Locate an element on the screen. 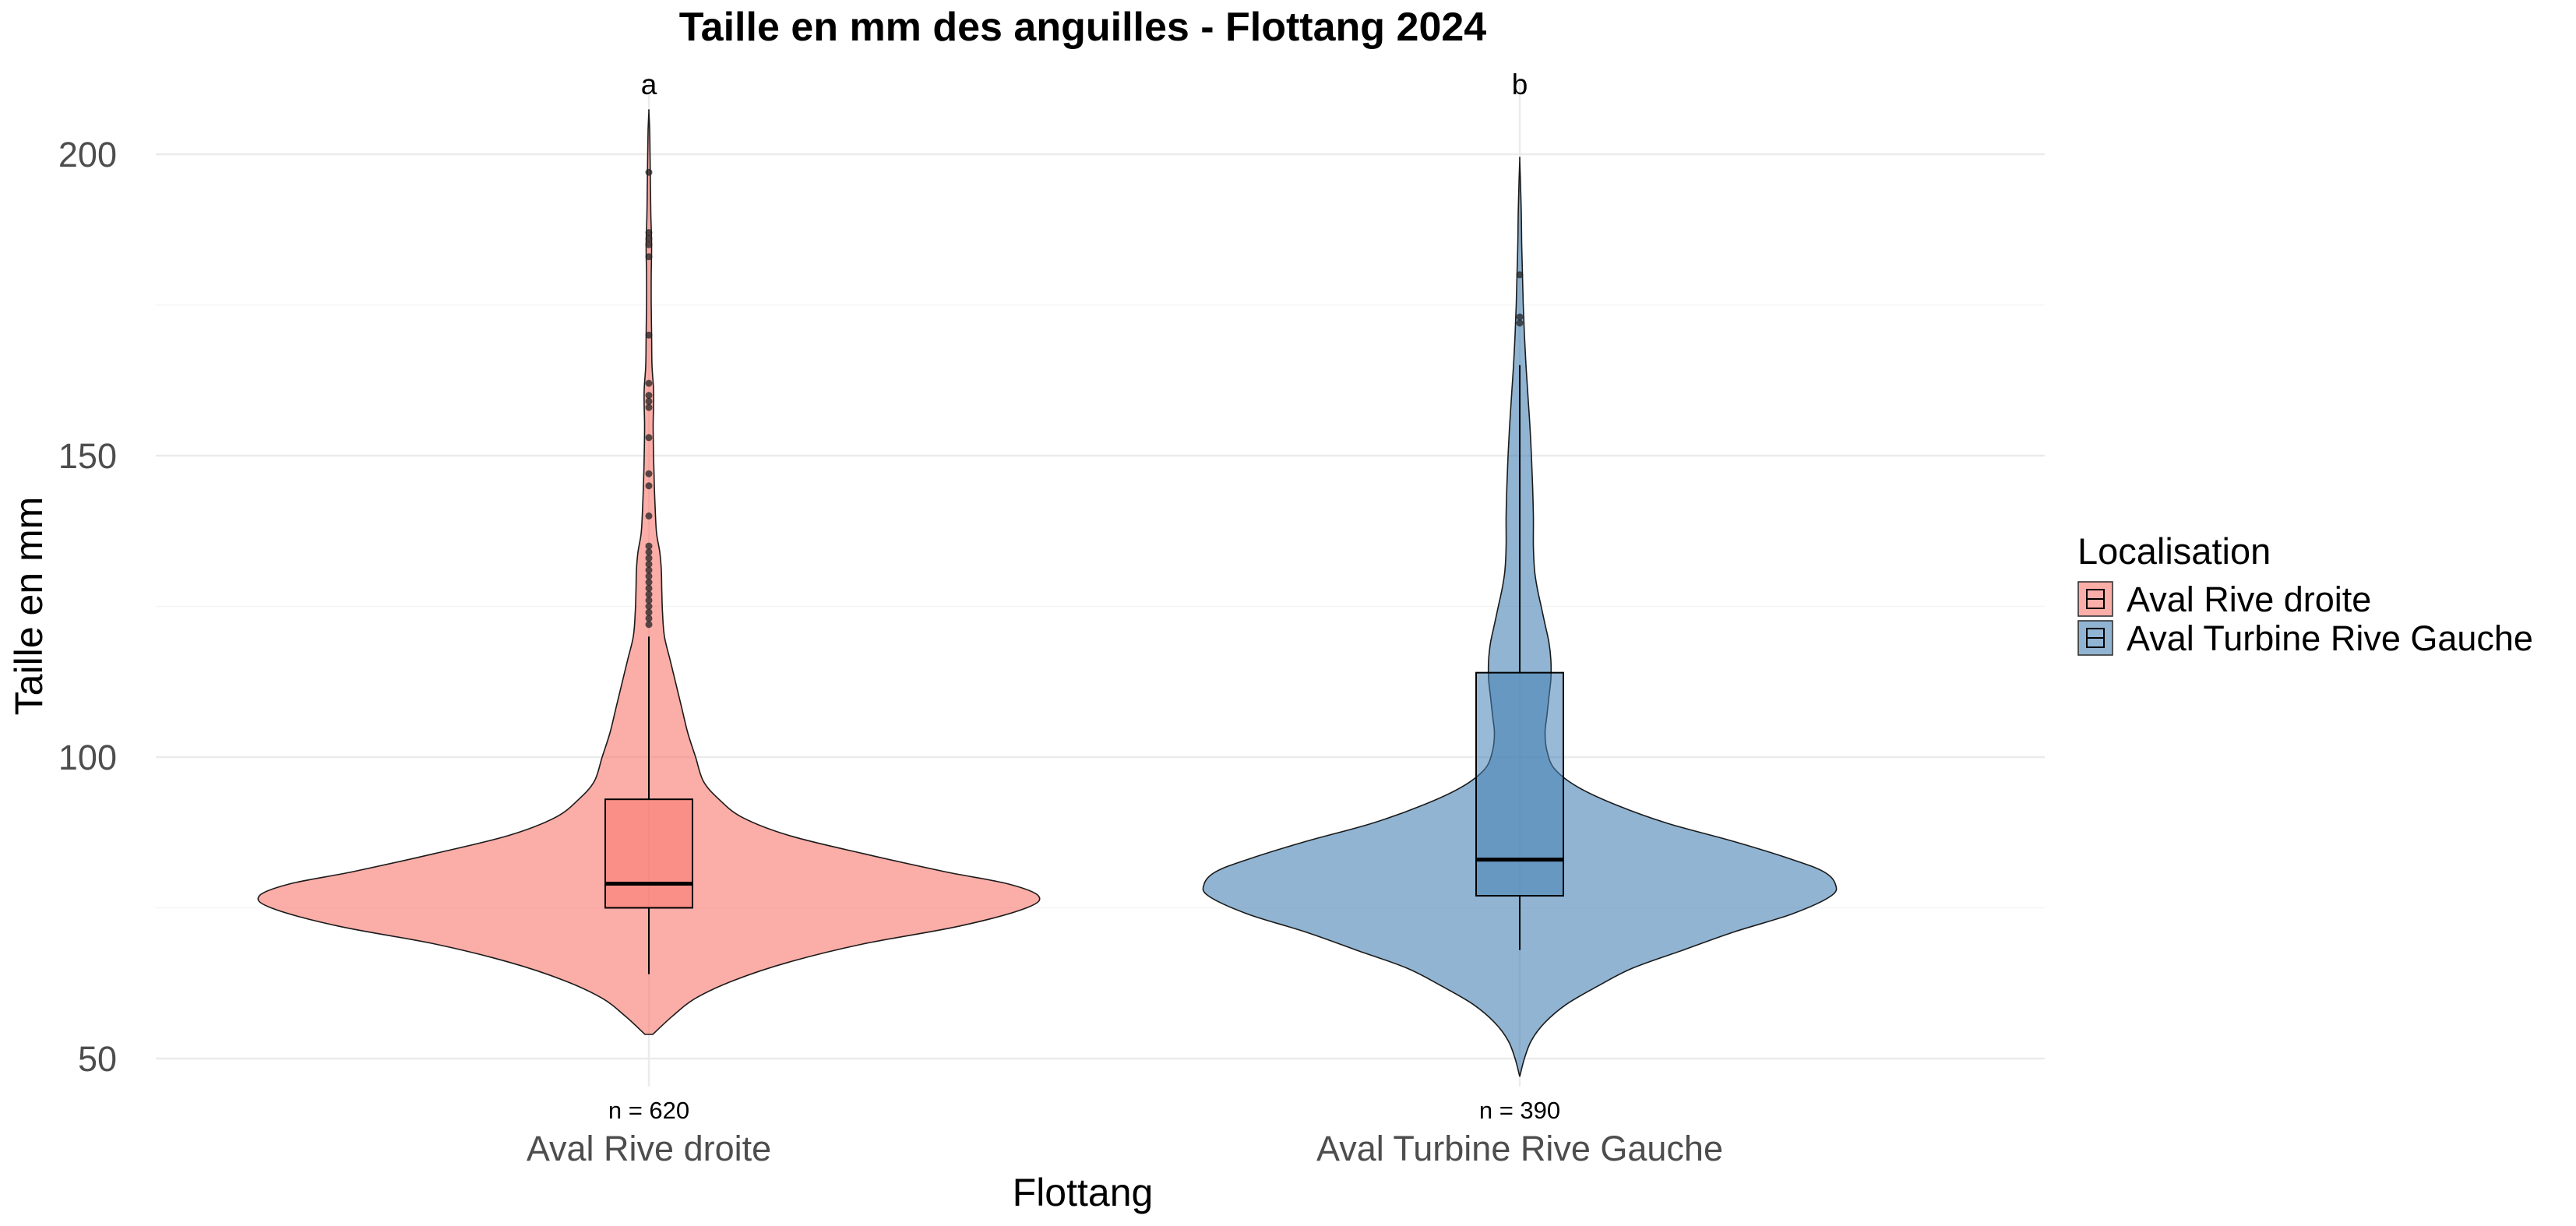 This screenshot has width=2576, height=1226. x-axis-ticks: Aval Rive droite Aval Turbine Rive Gauche is located at coordinates (1125, 1149).